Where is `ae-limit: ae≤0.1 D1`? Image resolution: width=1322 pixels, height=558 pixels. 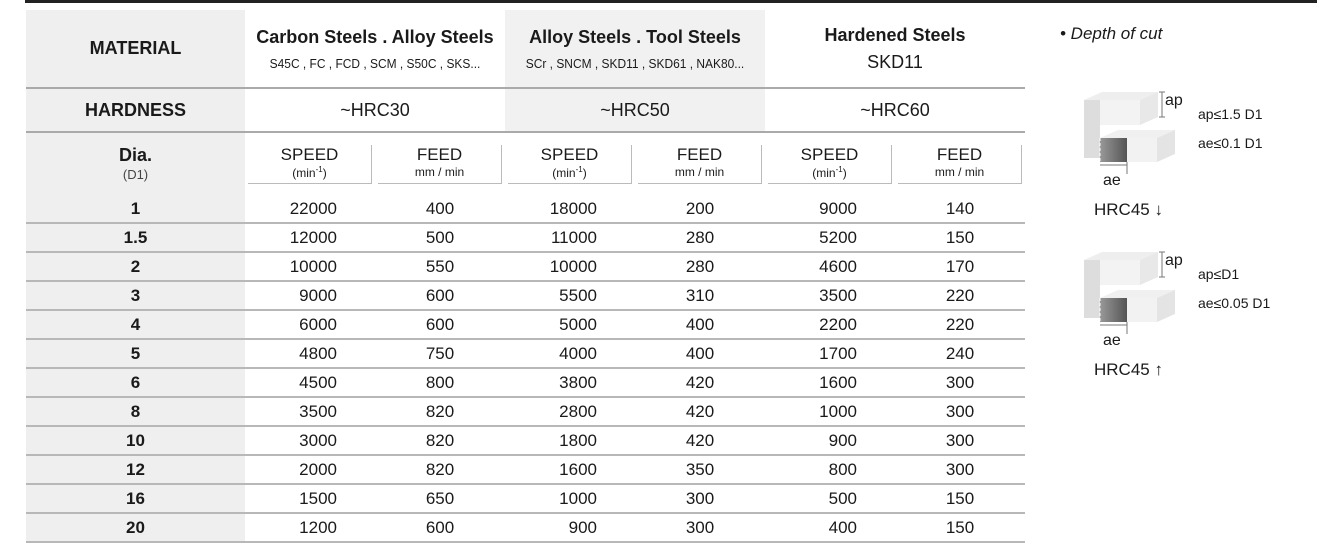
ae-limit: ae≤0.1 D1 is located at coordinates (1230, 143).